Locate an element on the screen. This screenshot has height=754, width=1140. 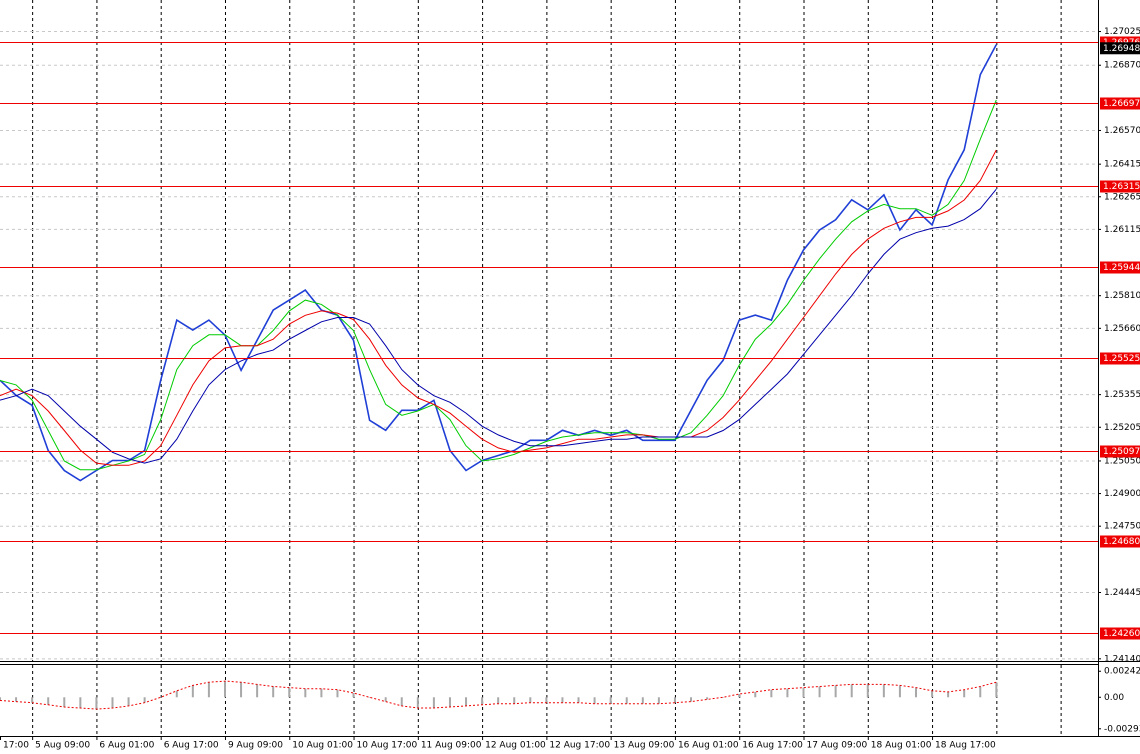
level-label: 1.25944 is located at coordinates (1121, 268).